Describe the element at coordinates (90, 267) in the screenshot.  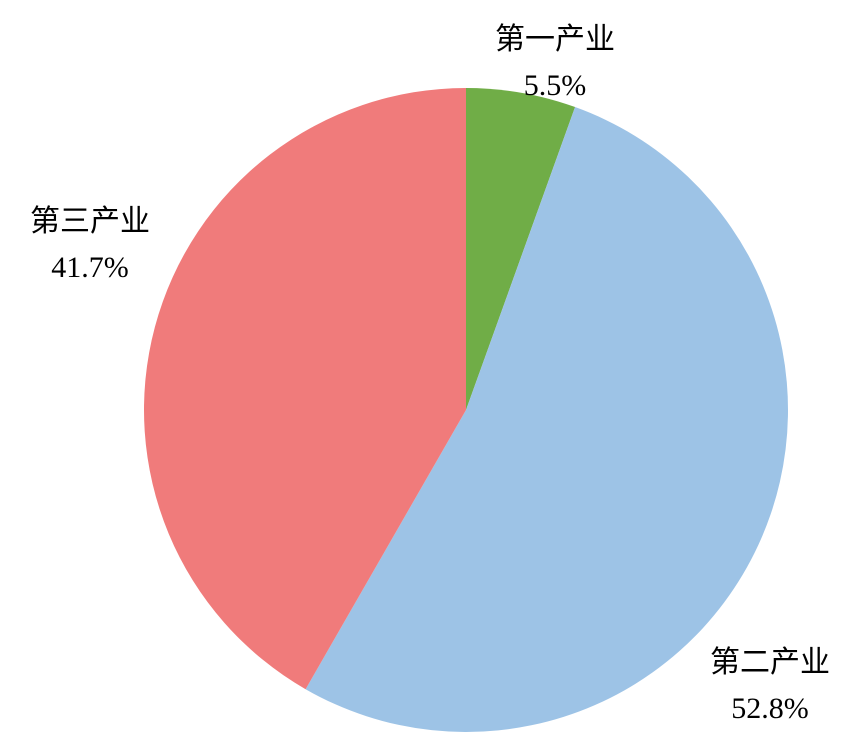
I see `slice-value-label: 41.7%` at that location.